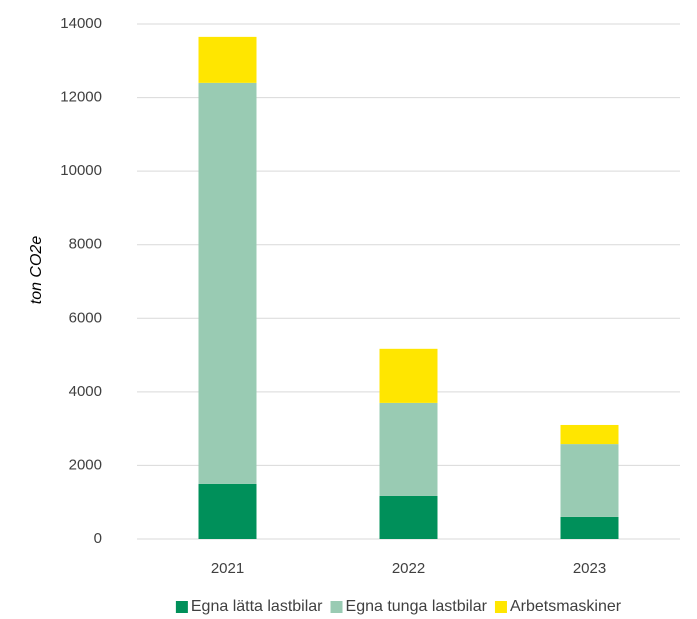 Image resolution: width=697 pixels, height=619 pixels. Describe the element at coordinates (85, 464) in the screenshot. I see `y-tick-label: 2000` at that location.